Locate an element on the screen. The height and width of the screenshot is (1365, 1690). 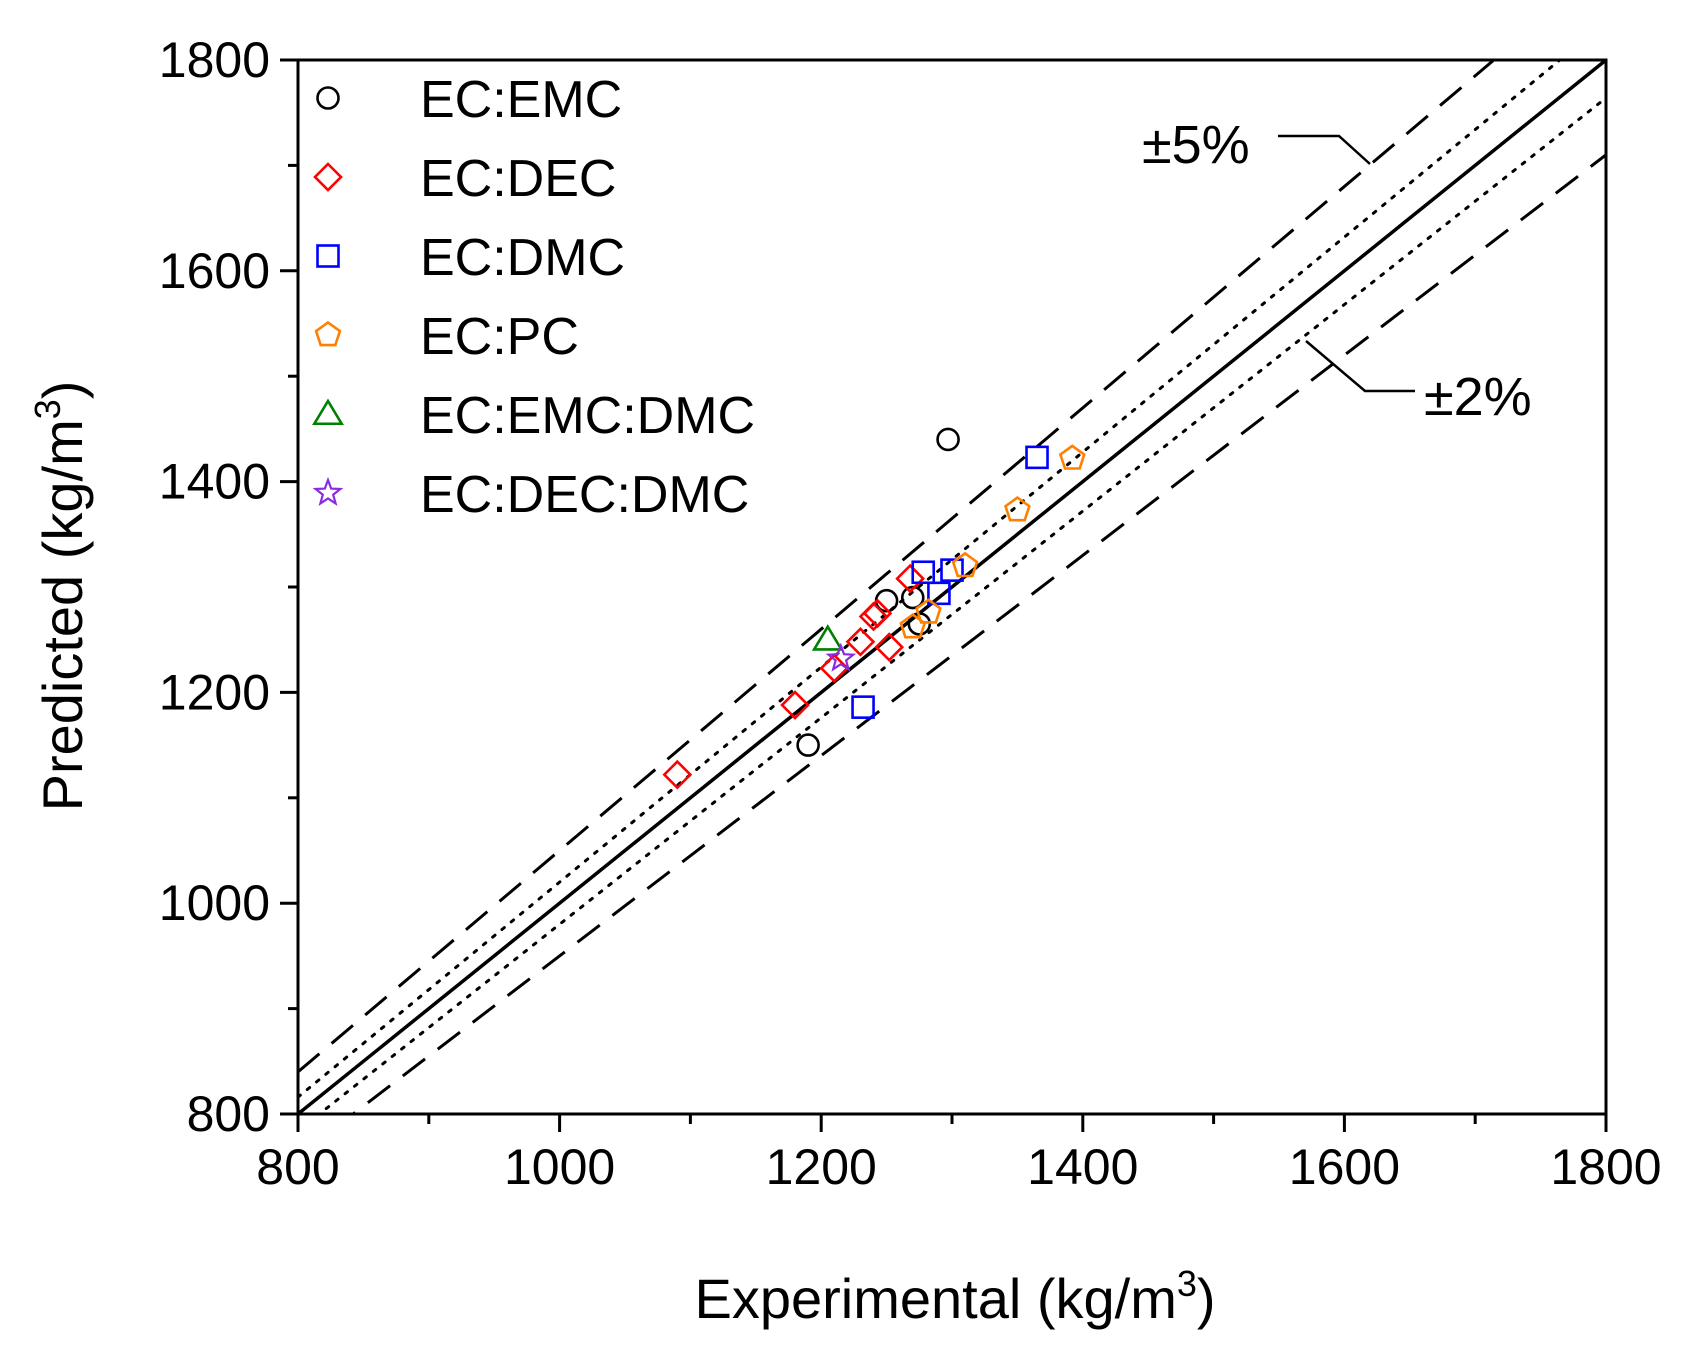
series-ec-dmc is located at coordinates (950, 582).